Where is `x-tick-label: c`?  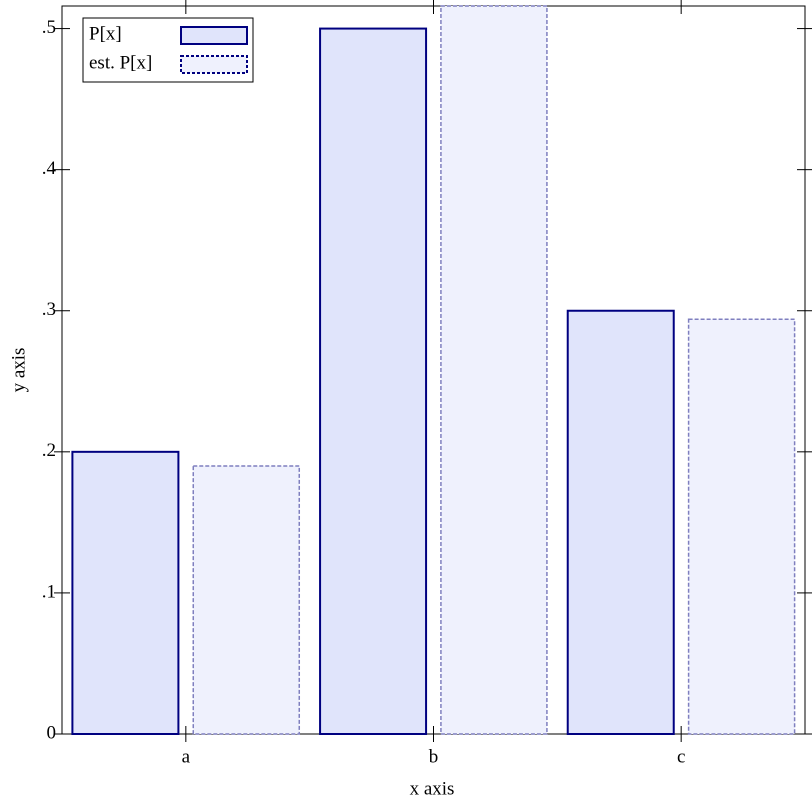 x-tick-label: c is located at coordinates (681, 756).